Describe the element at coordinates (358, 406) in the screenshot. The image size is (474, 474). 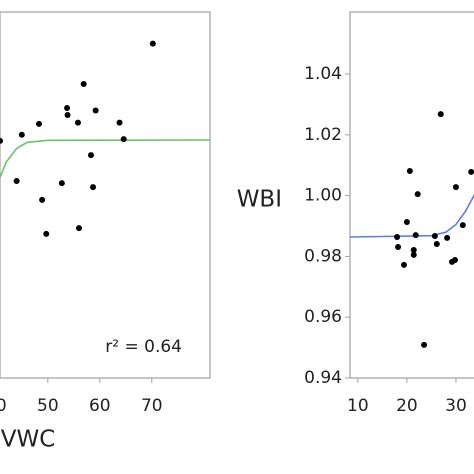
I see `x-tick-label: 10` at that location.